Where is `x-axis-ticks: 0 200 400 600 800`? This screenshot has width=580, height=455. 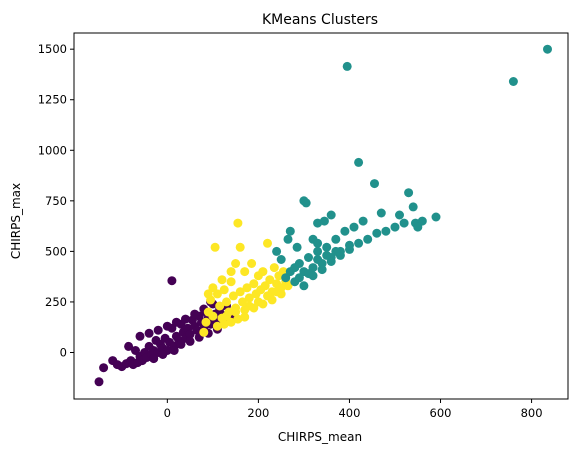 x-axis-ticks: 0 200 400 600 800 is located at coordinates (353, 409).